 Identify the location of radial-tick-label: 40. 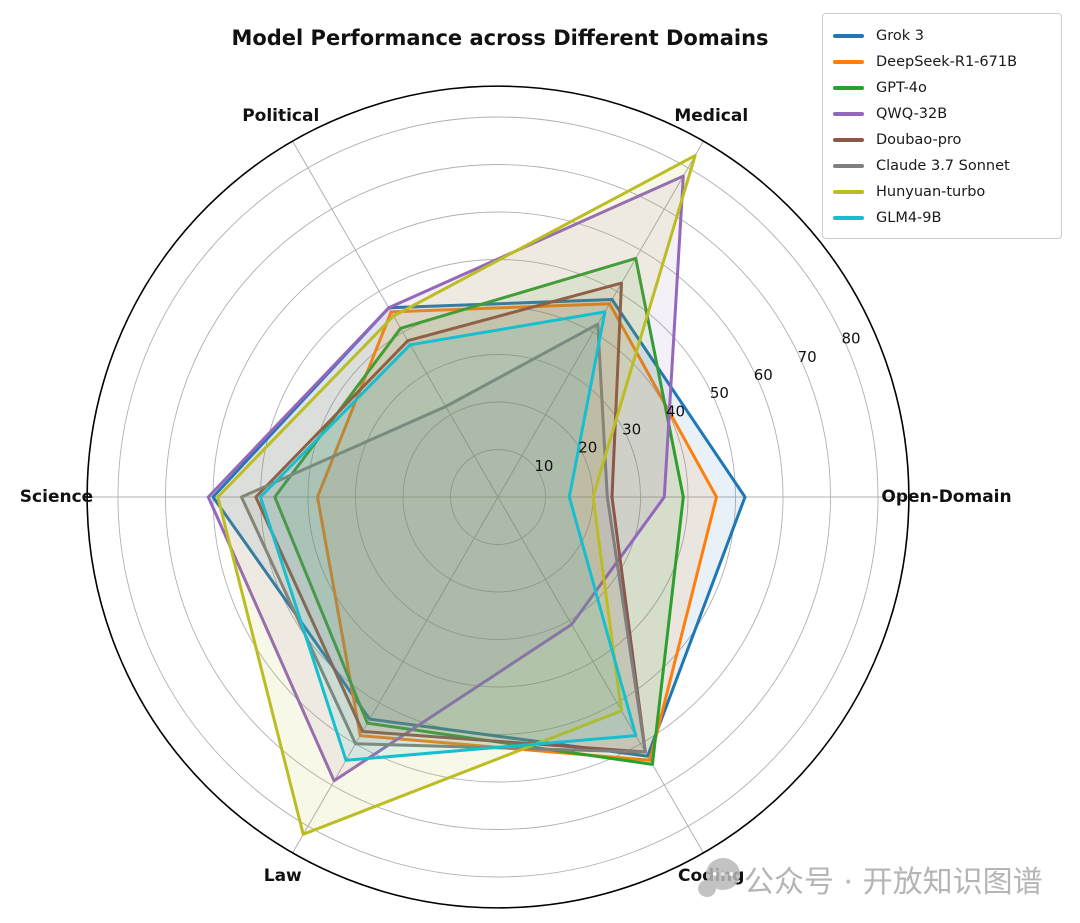
(675, 411).